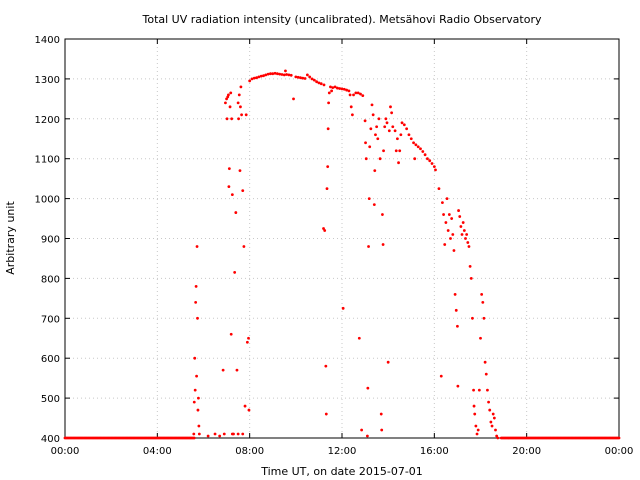 Image resolution: width=640 pixels, height=480 pixels. What do you see at coordinates (50, 240) in the screenshot?
I see `y-tick-label: 900` at bounding box center [50, 240].